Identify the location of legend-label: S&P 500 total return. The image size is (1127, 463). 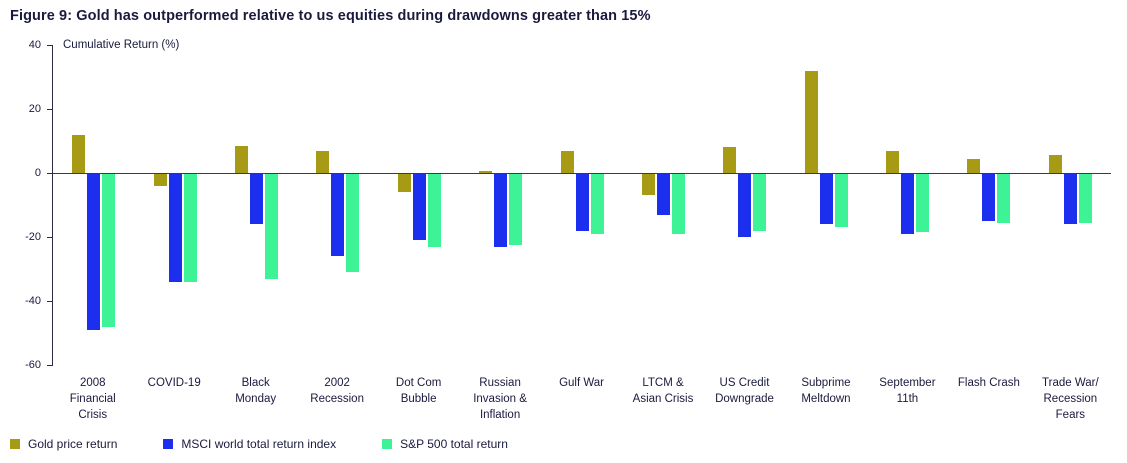
(454, 444).